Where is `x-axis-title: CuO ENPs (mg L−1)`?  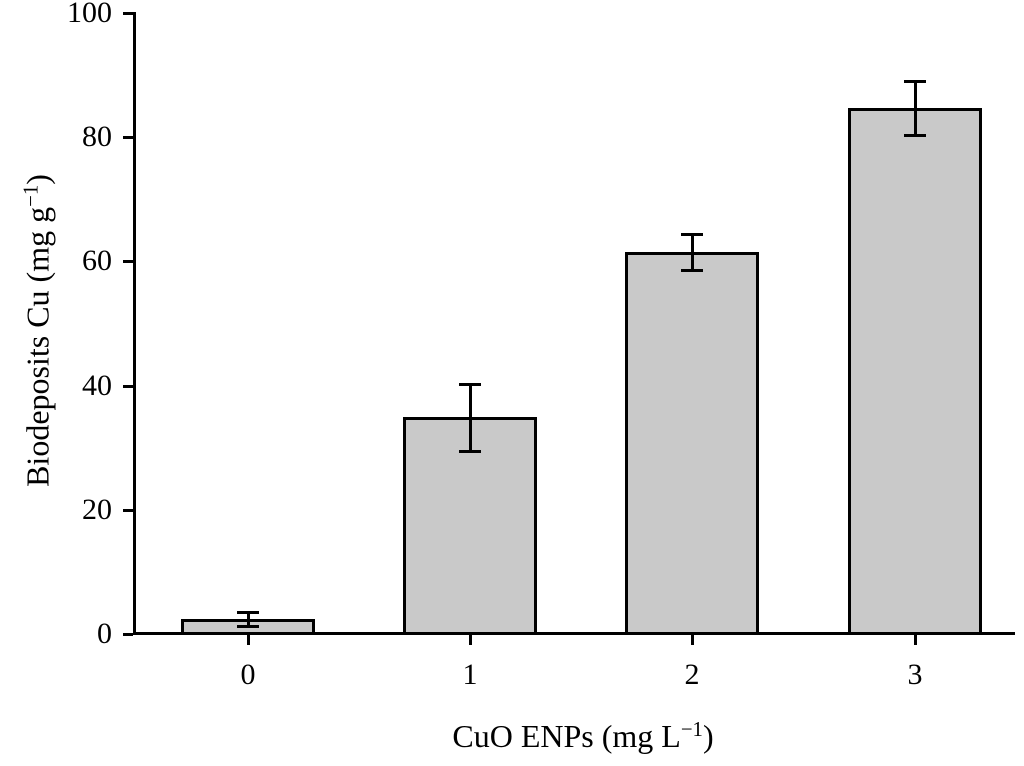
x-axis-title: CuO ENPs (mg L−1) is located at coordinates (583, 736).